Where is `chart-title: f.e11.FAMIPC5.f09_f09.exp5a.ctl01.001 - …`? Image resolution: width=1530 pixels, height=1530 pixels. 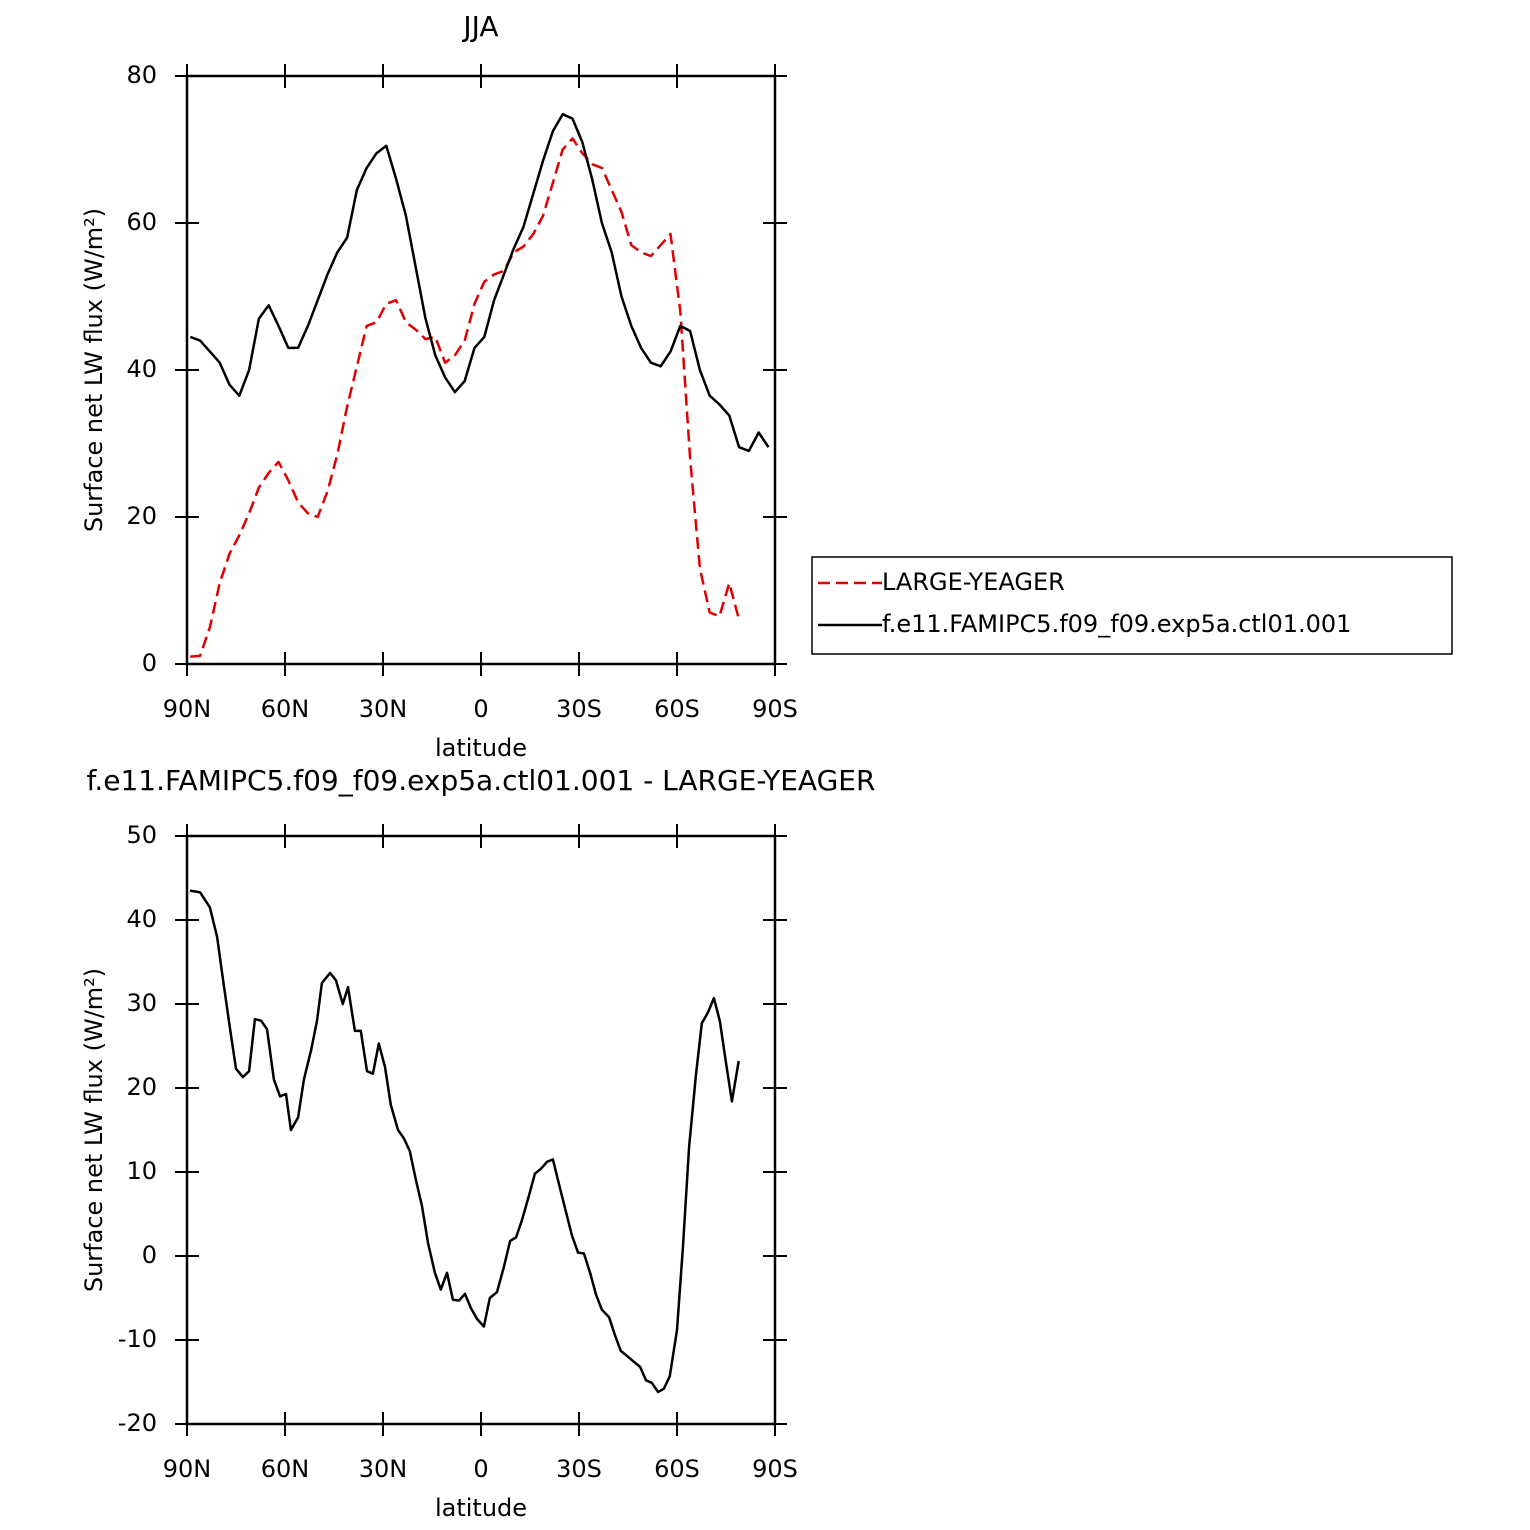
chart-title: f.e11.FAMIPC5.f09_f09.exp5a.ctl01.001 - … is located at coordinates (481, 780).